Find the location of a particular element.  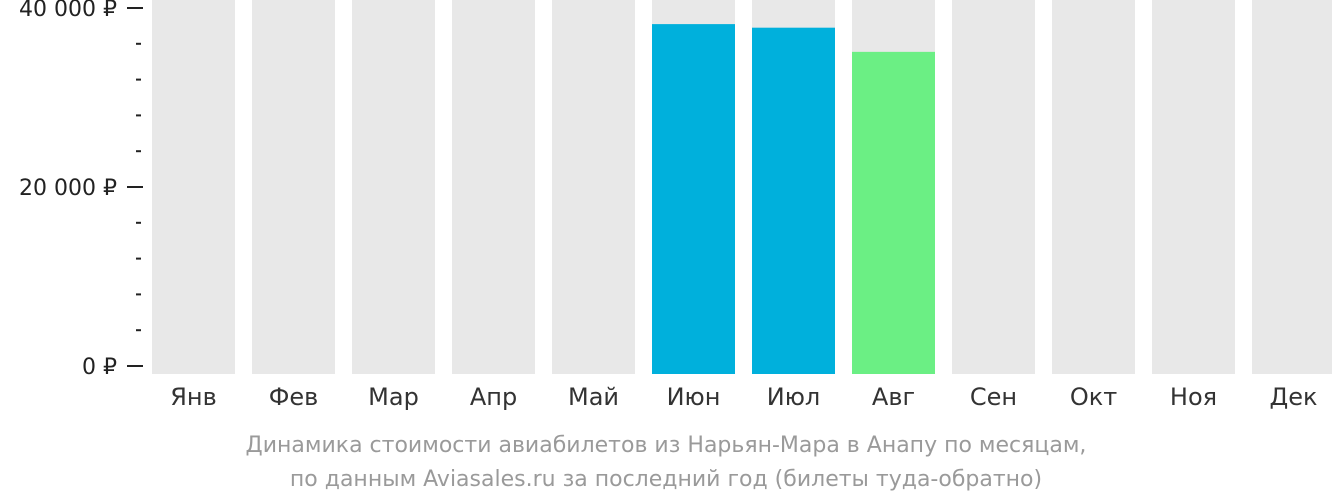

x-tick-label: Июн is located at coordinates (694, 397).